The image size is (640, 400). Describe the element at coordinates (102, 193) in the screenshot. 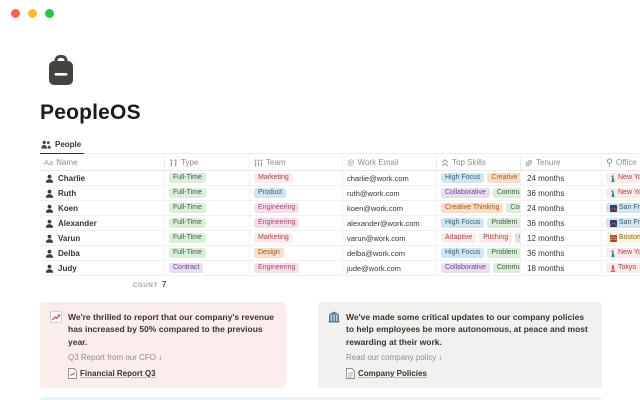

I see `name-cell: Ruth` at that location.